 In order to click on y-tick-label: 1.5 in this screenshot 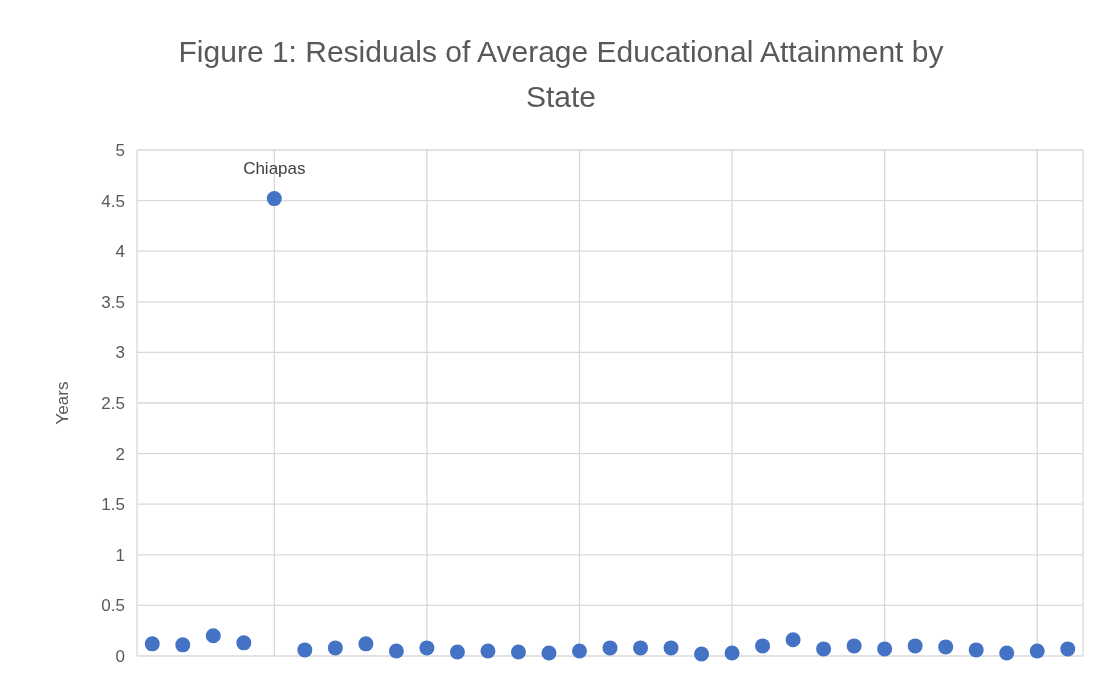, I will do `click(113, 505)`.